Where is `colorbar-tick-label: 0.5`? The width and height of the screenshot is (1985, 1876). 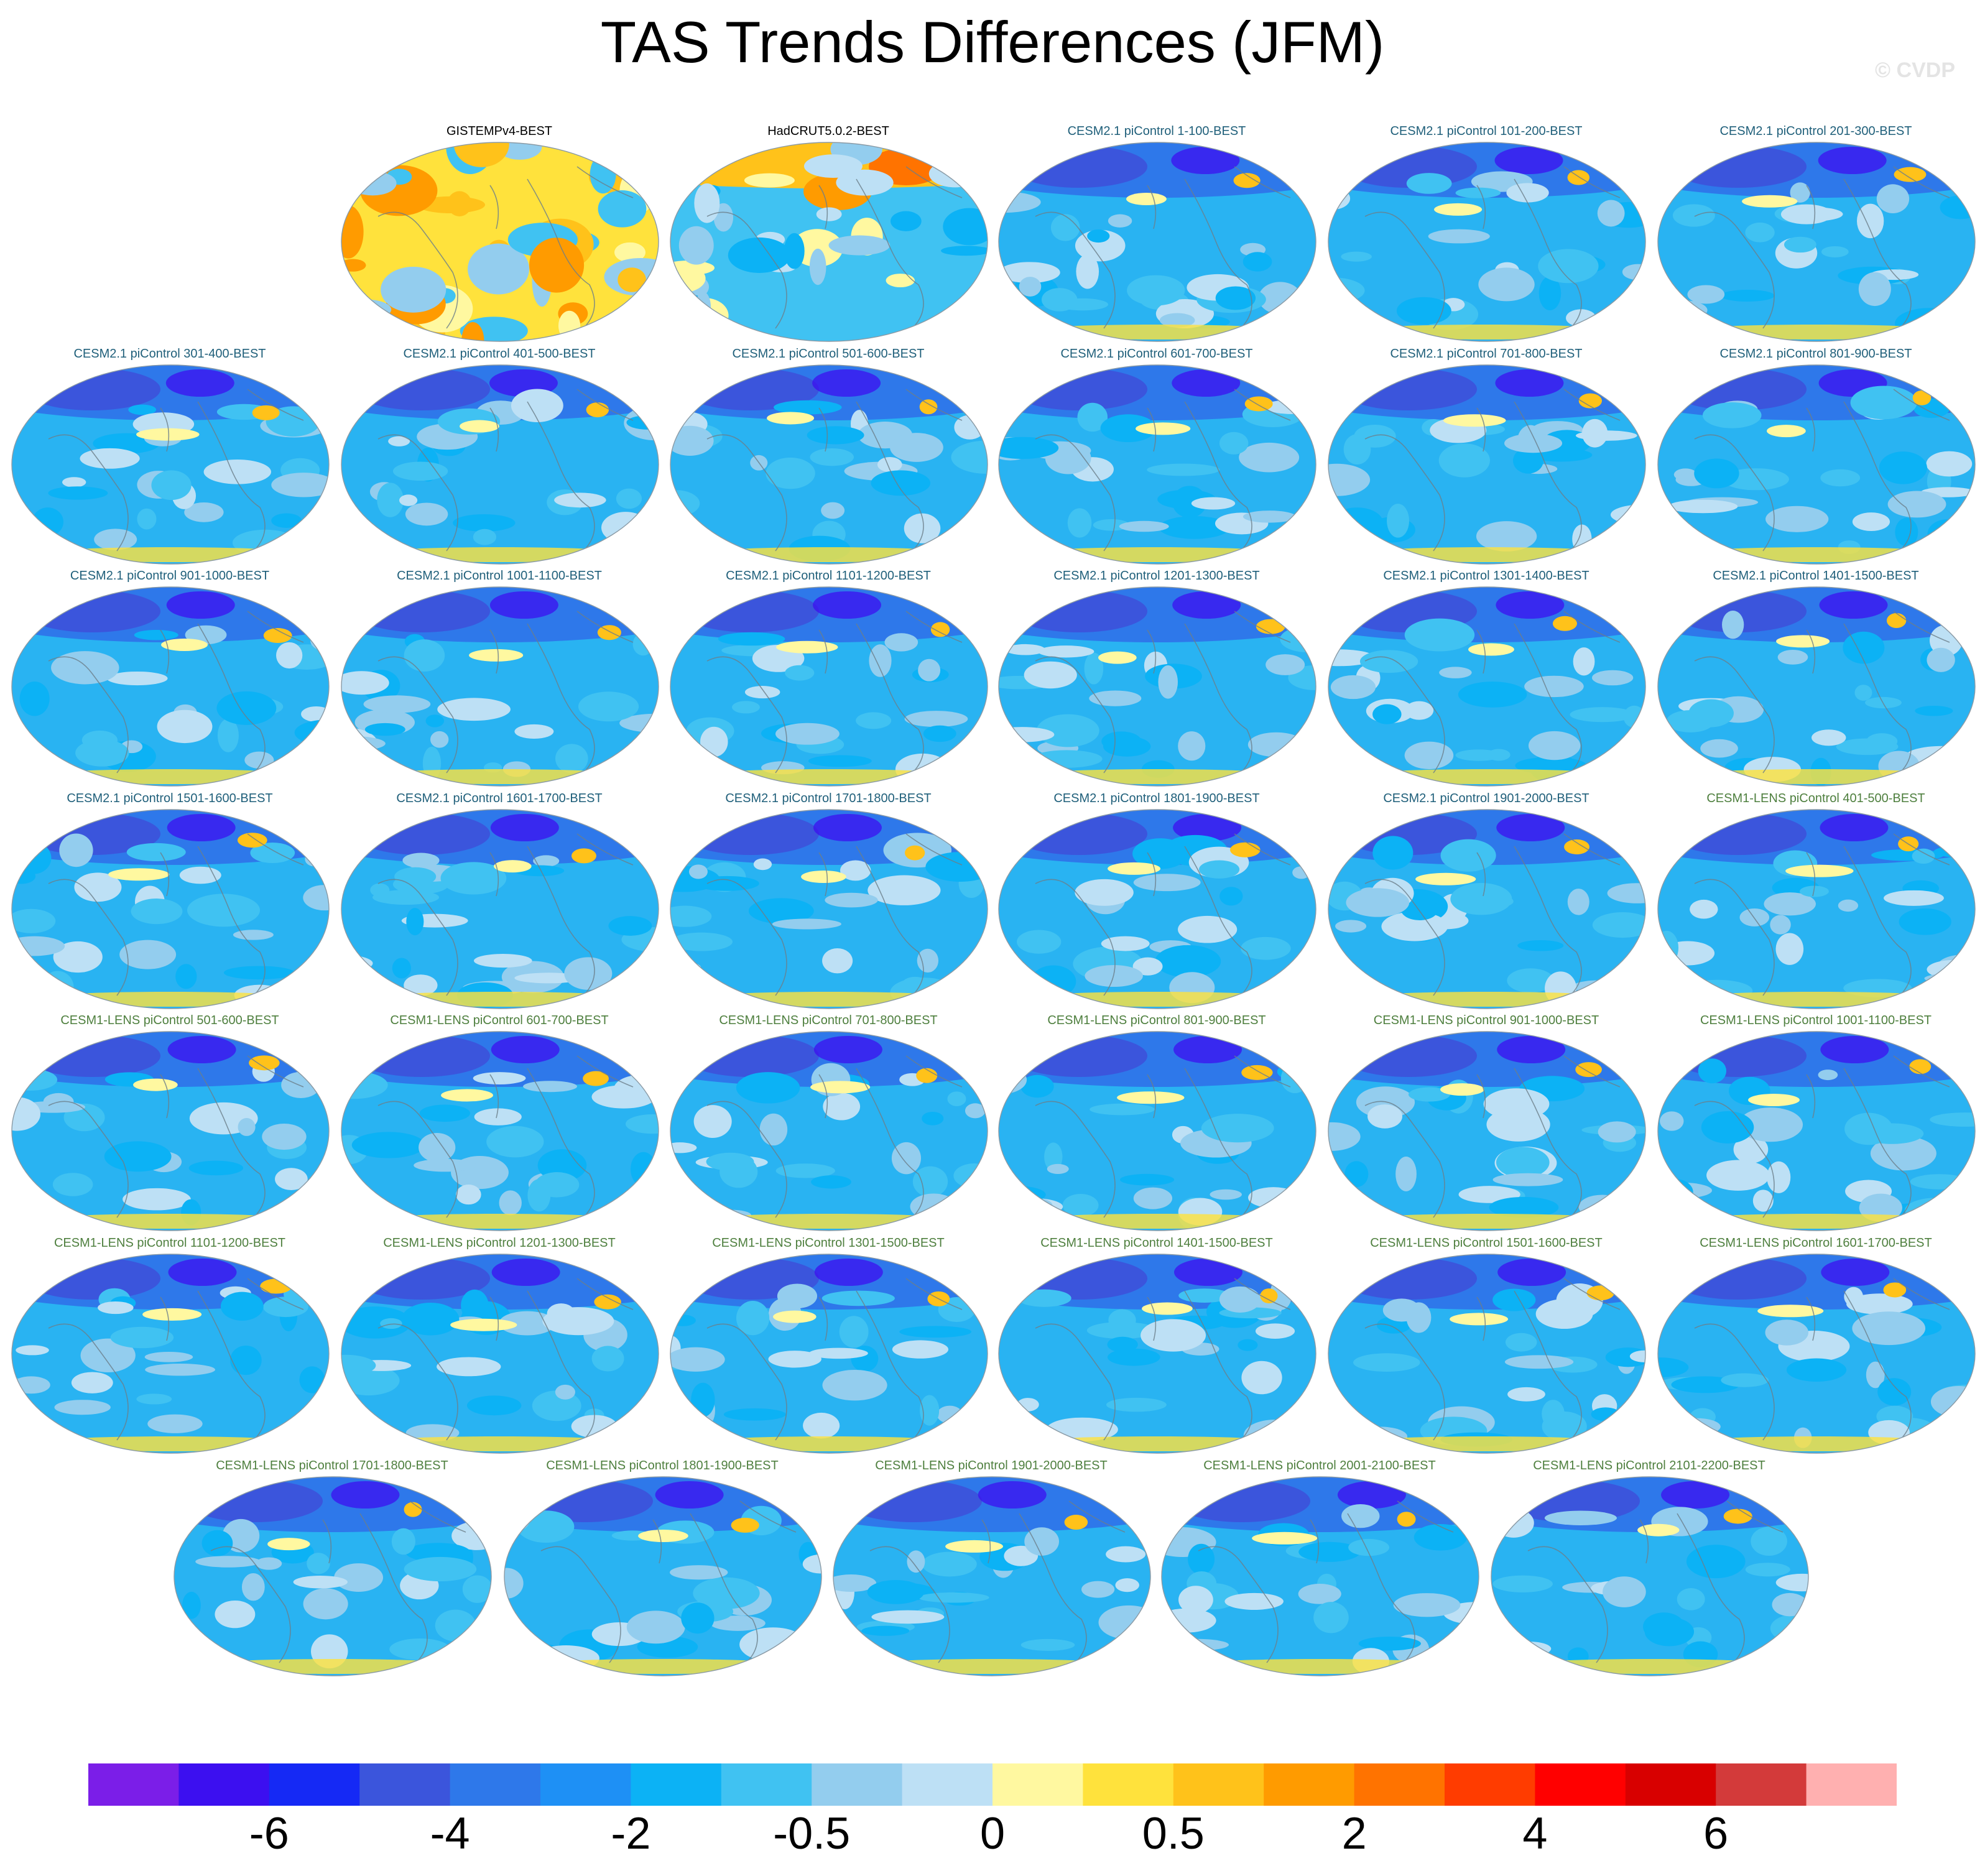
colorbar-tick-label: 0.5 is located at coordinates (1173, 1834).